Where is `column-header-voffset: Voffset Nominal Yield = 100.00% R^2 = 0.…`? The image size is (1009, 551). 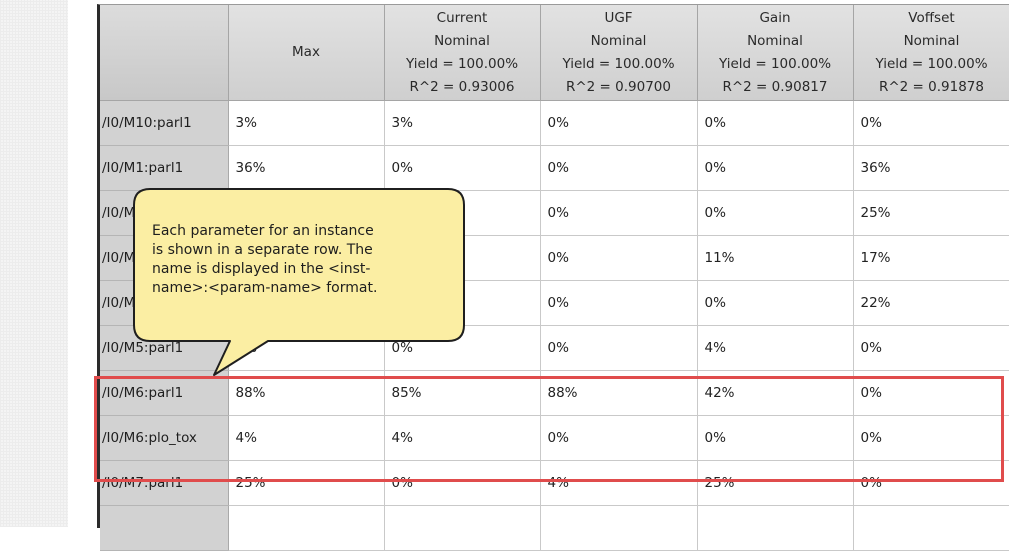 column-header-voffset: Voffset Nominal Yield = 100.00% R^2 = 0.… is located at coordinates (931, 53).